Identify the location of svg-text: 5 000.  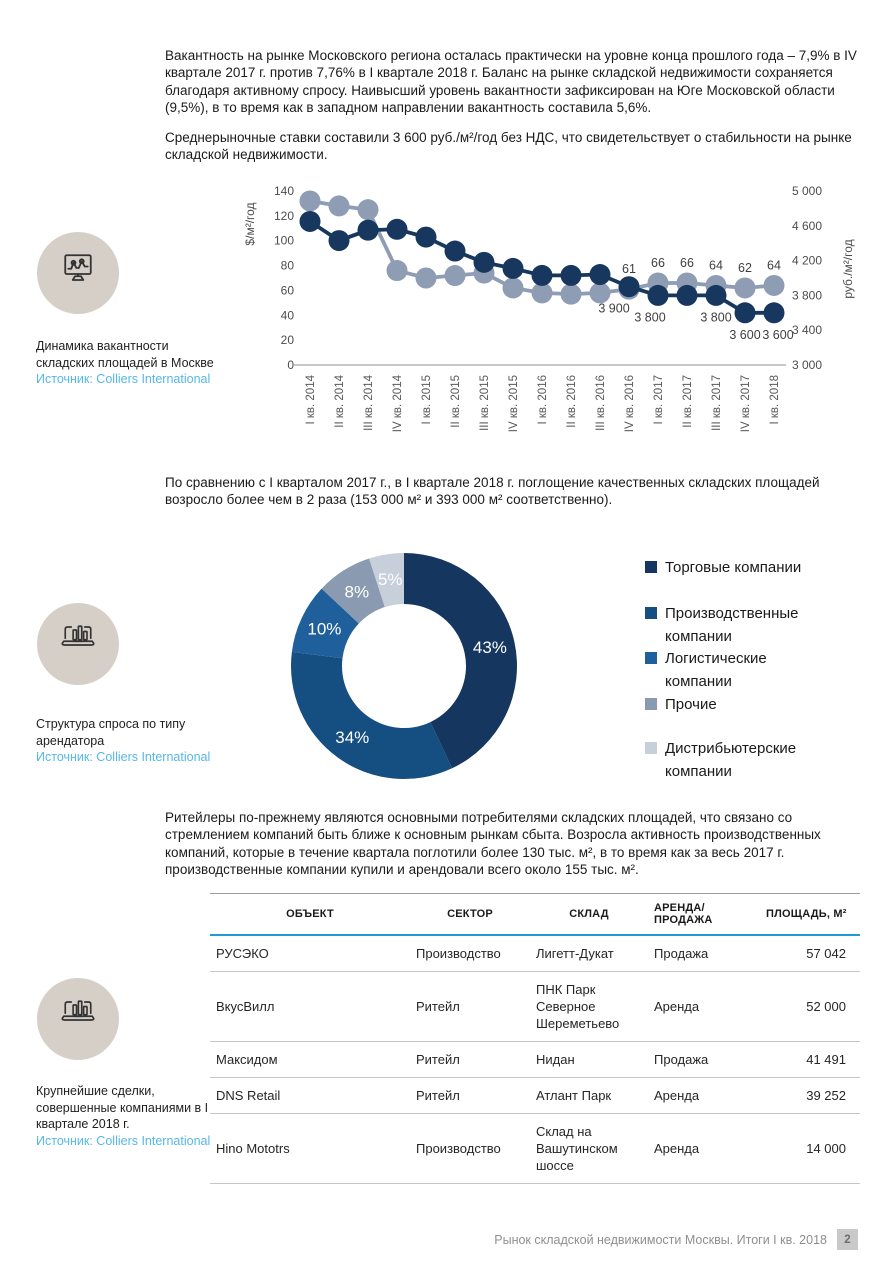
(807, 191).